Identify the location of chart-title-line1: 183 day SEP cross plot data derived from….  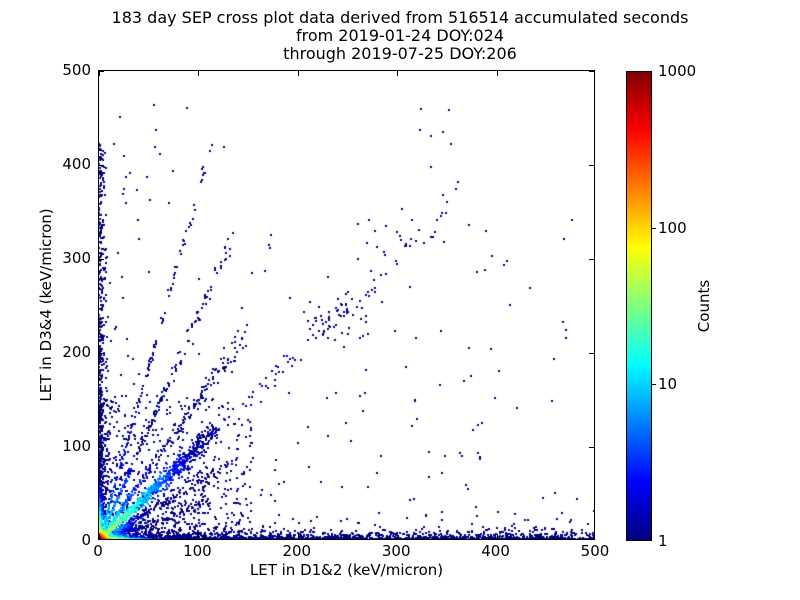
(400, 17).